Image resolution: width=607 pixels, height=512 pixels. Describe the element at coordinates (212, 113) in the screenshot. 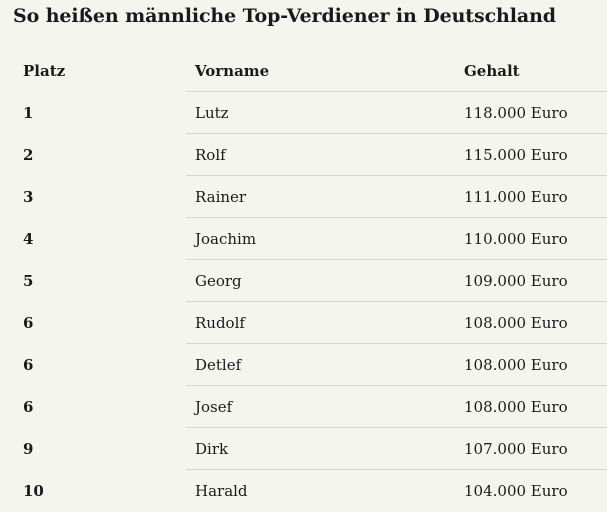

I see `first-name-cell: Lutz` at that location.